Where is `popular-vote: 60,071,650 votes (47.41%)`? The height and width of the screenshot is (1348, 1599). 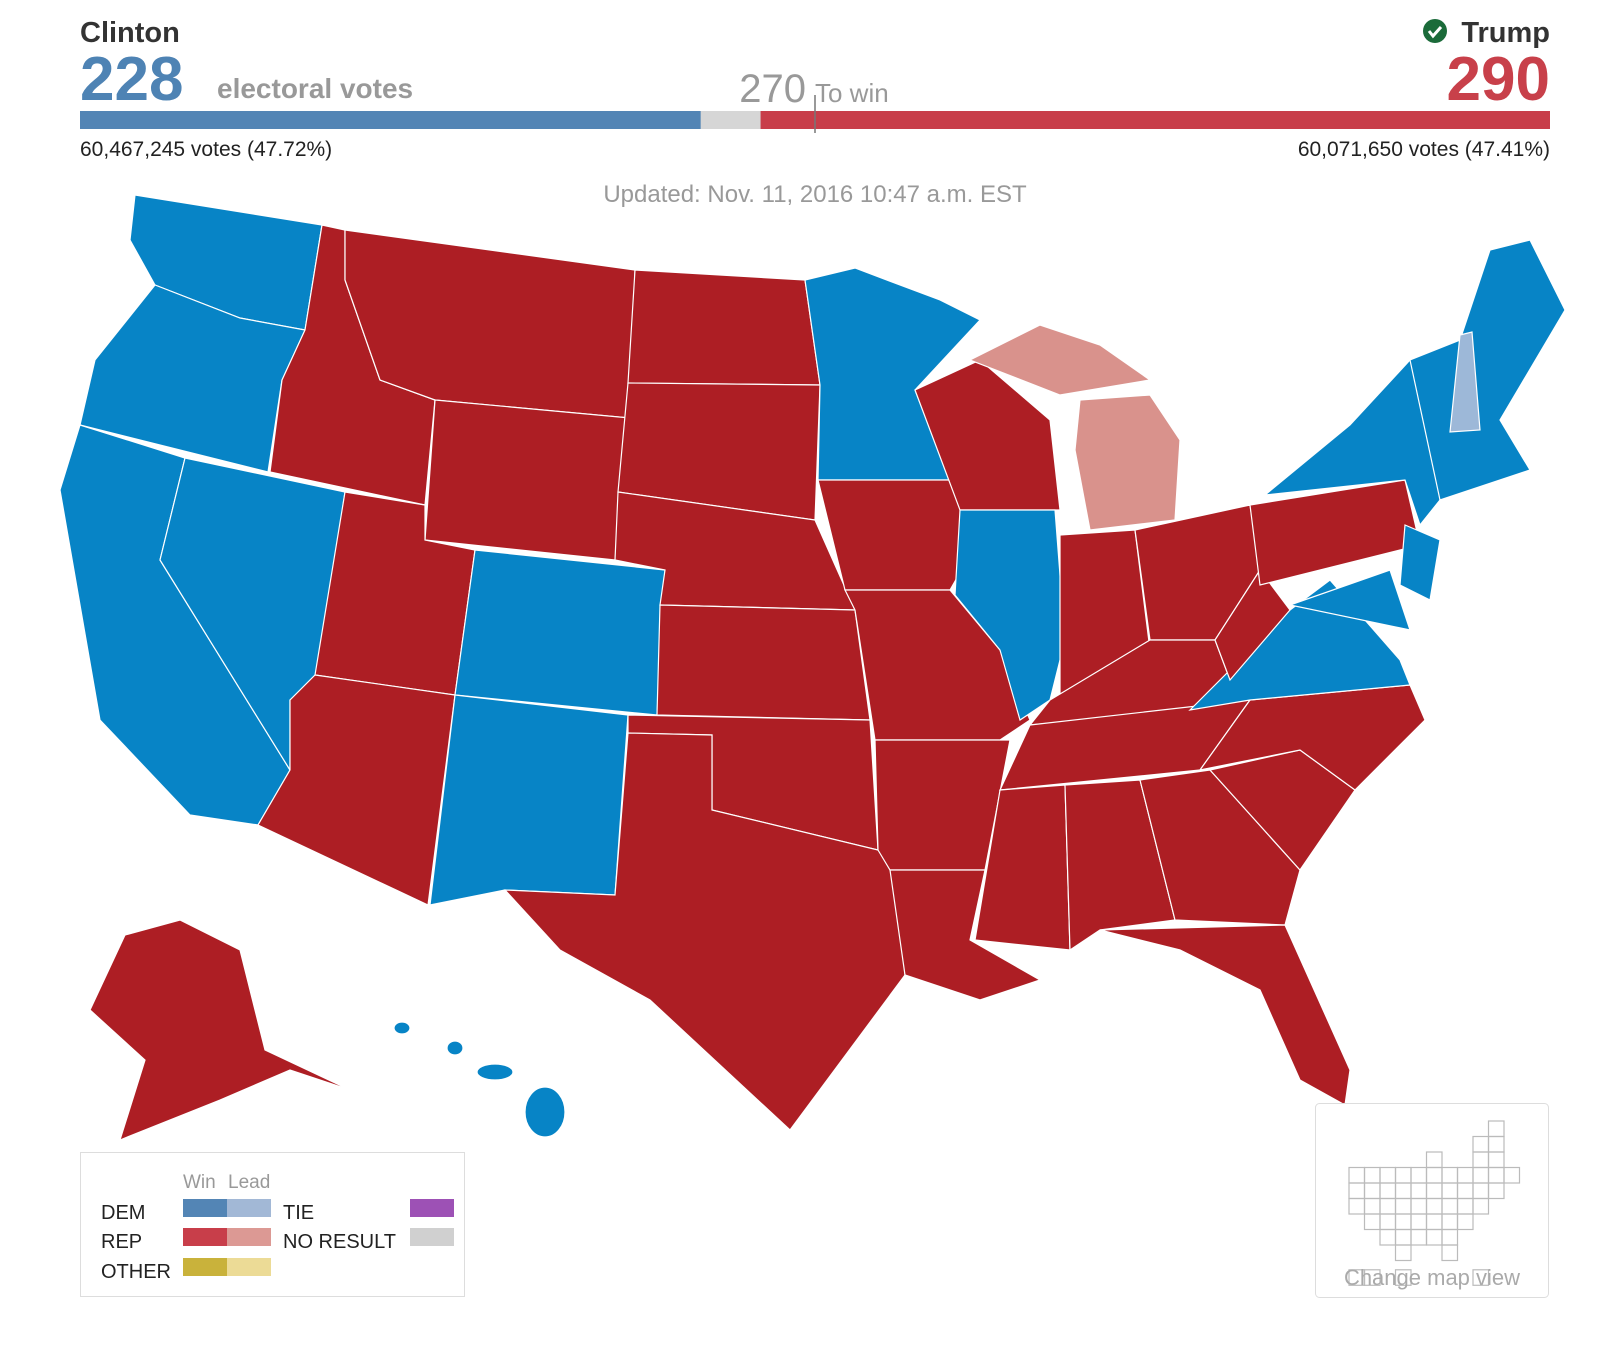
popular-vote: 60,071,650 votes (47.41%) is located at coordinates (1424, 149).